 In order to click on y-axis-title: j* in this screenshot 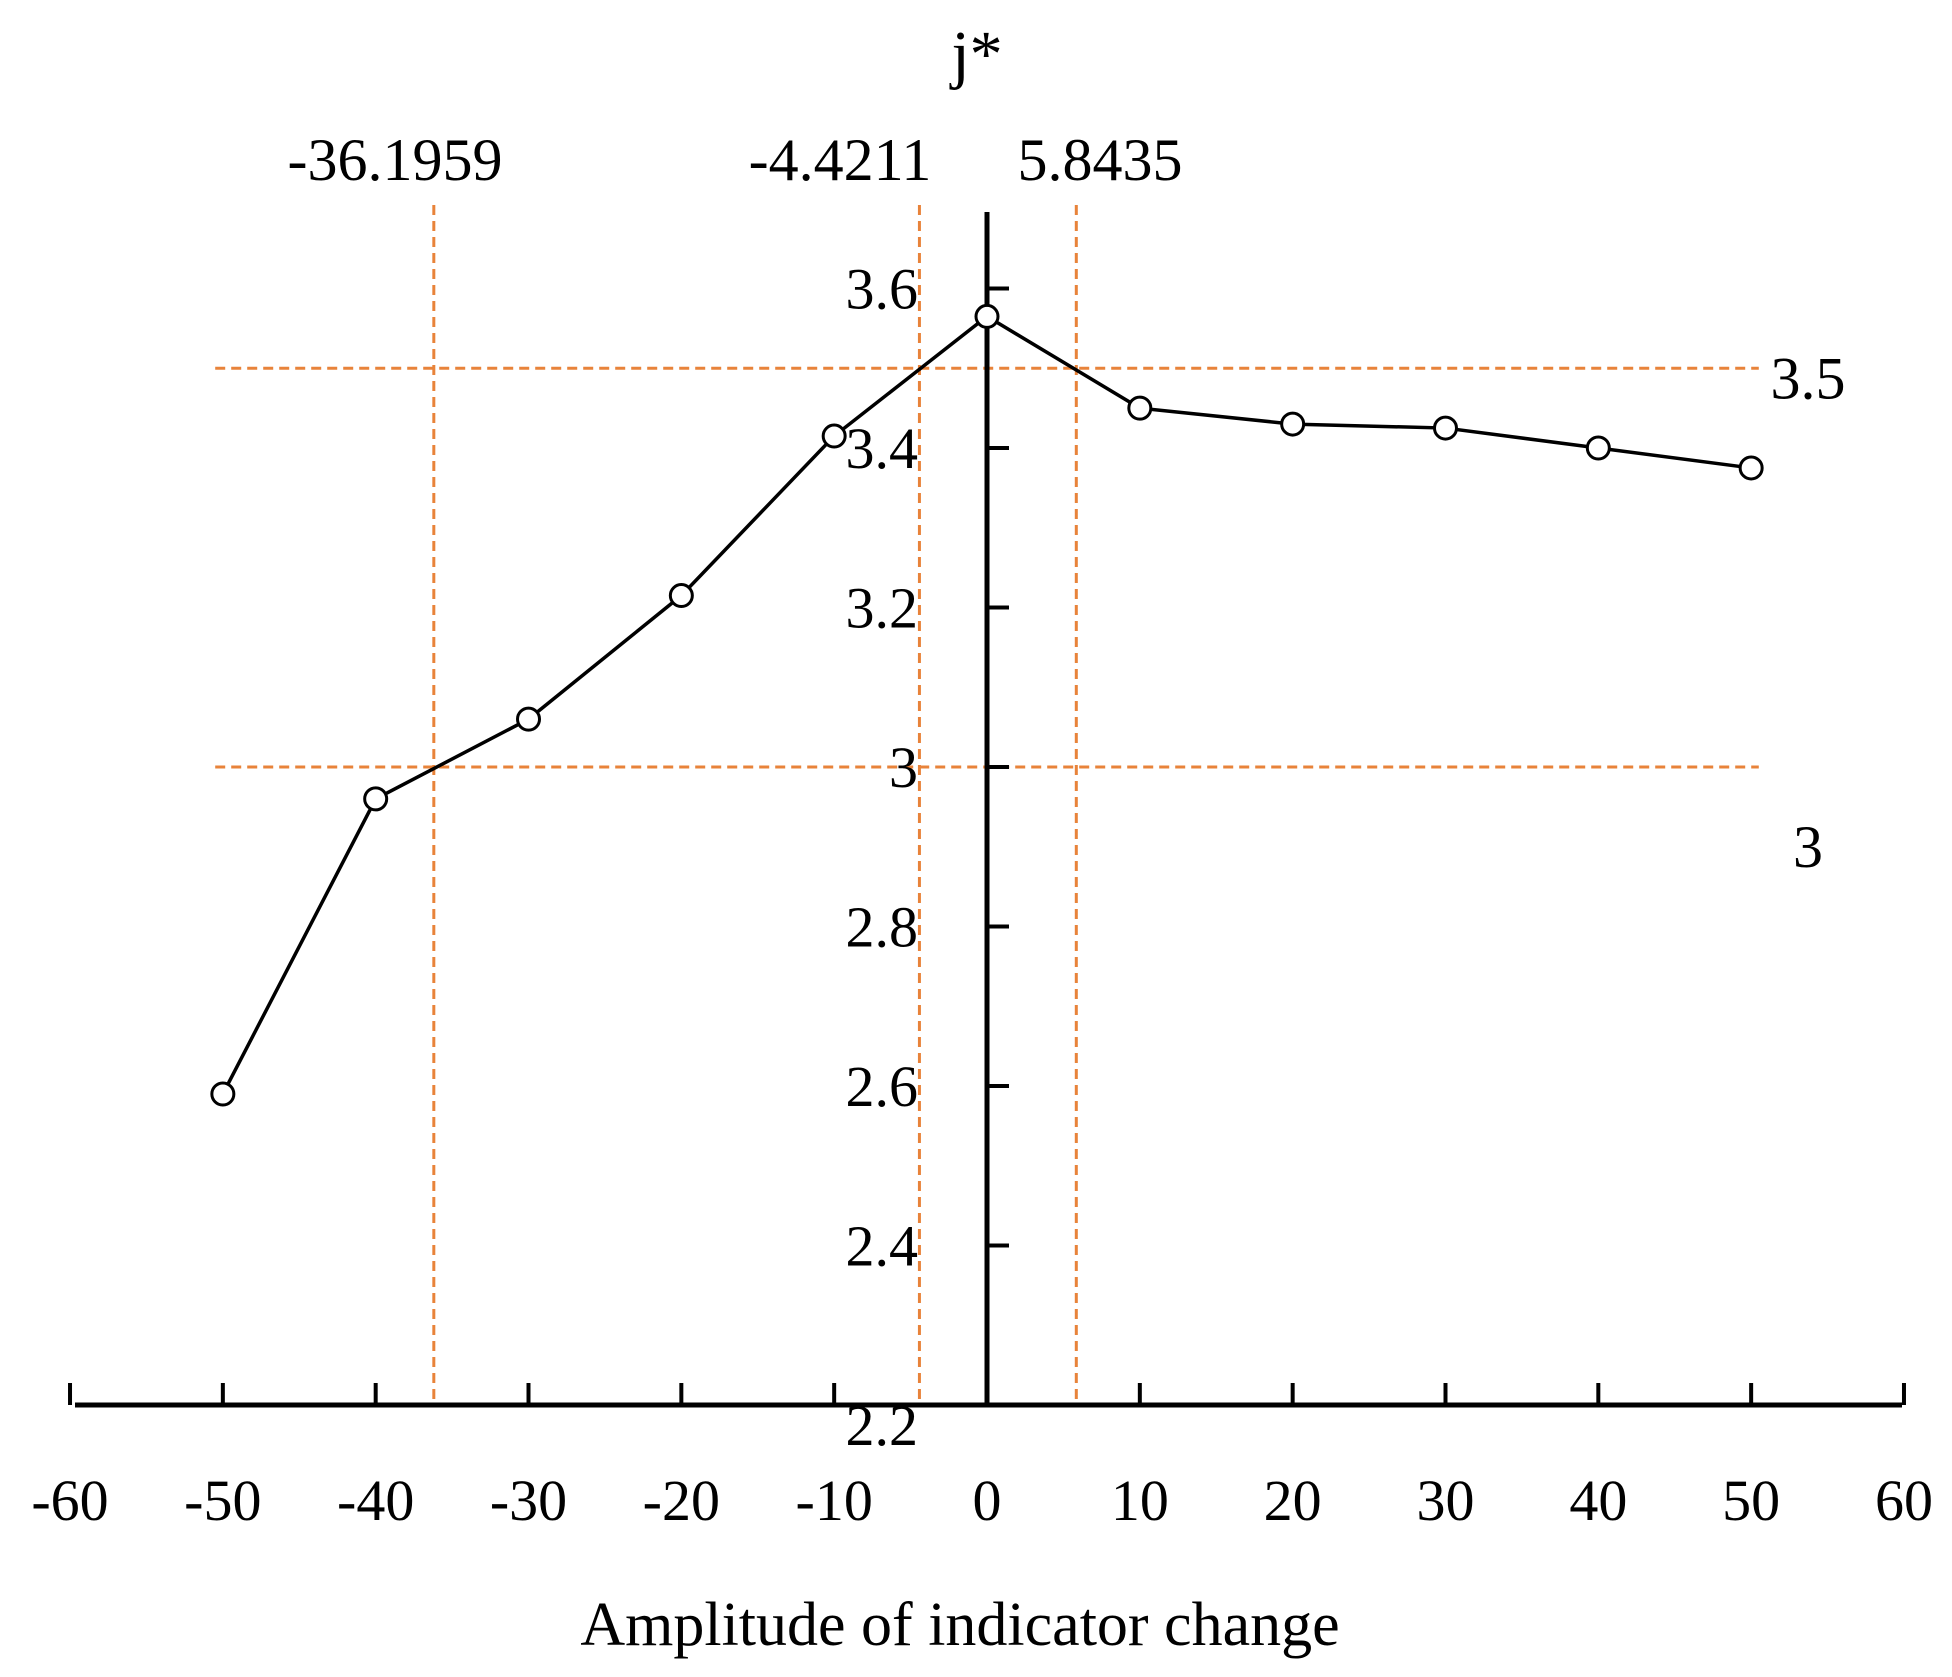, I will do `click(975, 54)`.